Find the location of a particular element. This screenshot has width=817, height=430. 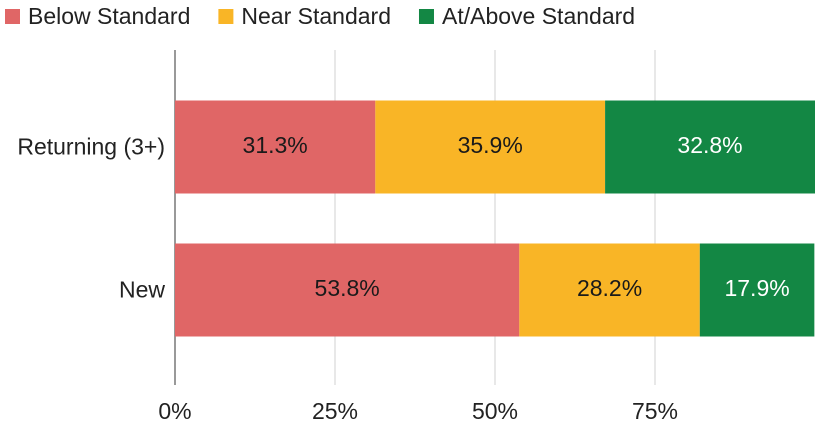

legend-label: At/Above Standard is located at coordinates (538, 16).